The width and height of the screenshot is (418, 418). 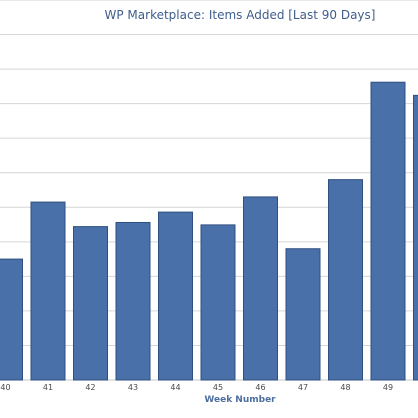 I want to click on x-axis-label: Week Number, so click(x=240, y=400).